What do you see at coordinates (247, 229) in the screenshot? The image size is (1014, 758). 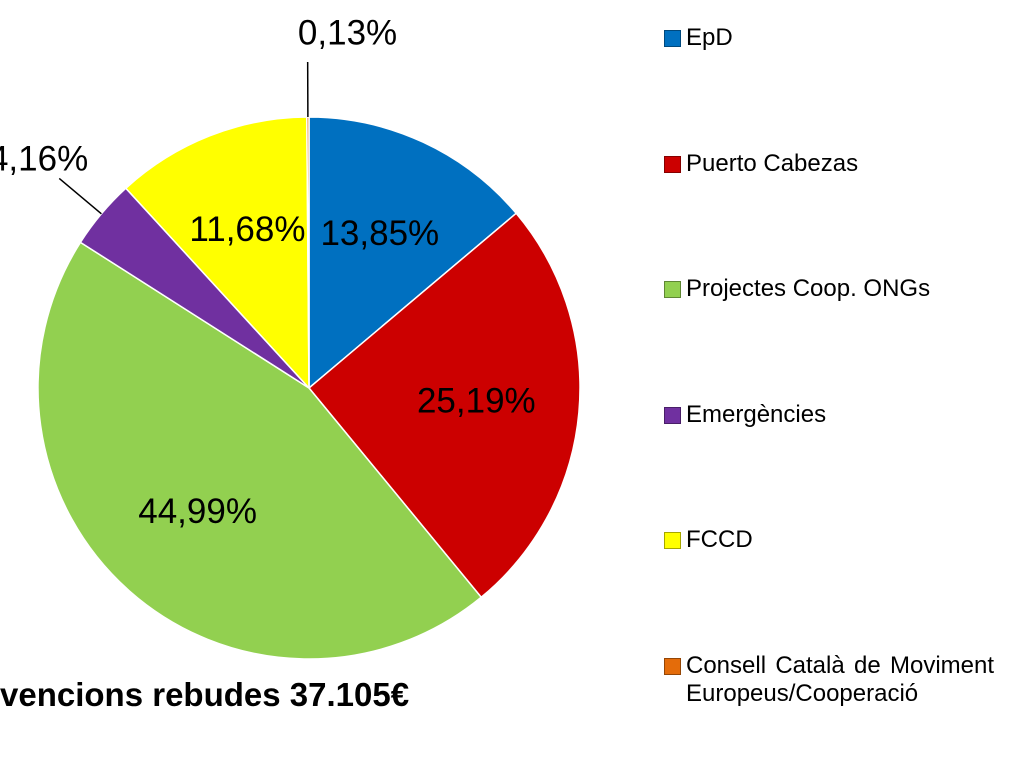 I see `data-label: 11,68%` at bounding box center [247, 229].